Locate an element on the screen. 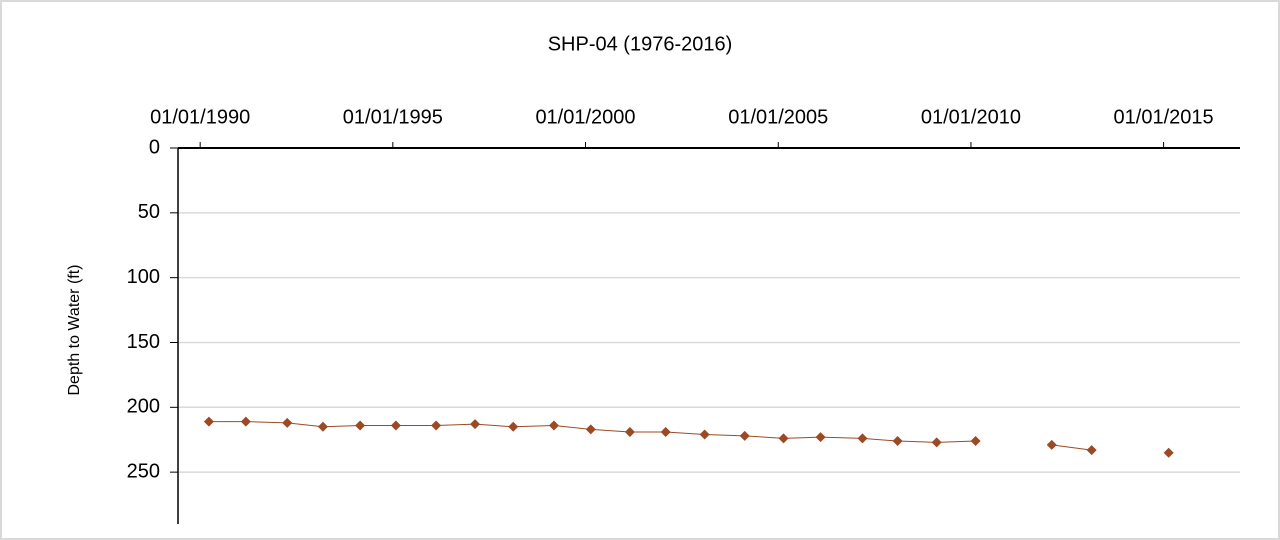 The image size is (1280, 540). y-tick-label: 200 is located at coordinates (143, 407).